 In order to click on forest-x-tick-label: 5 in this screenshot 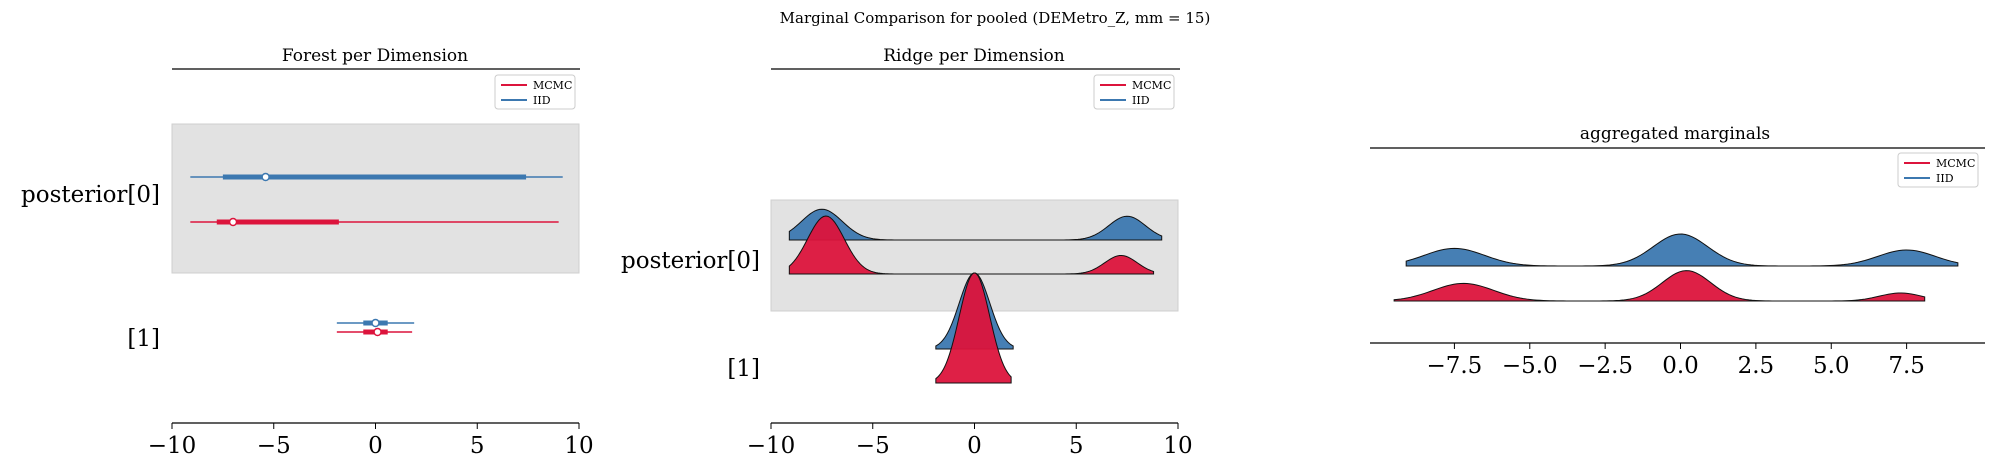, I will do `click(477, 446)`.